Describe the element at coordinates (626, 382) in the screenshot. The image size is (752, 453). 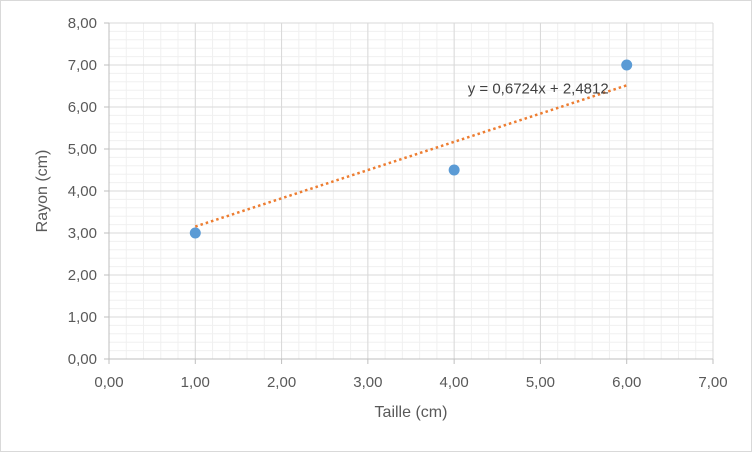
I see `x-tick-label: 6,00` at that location.